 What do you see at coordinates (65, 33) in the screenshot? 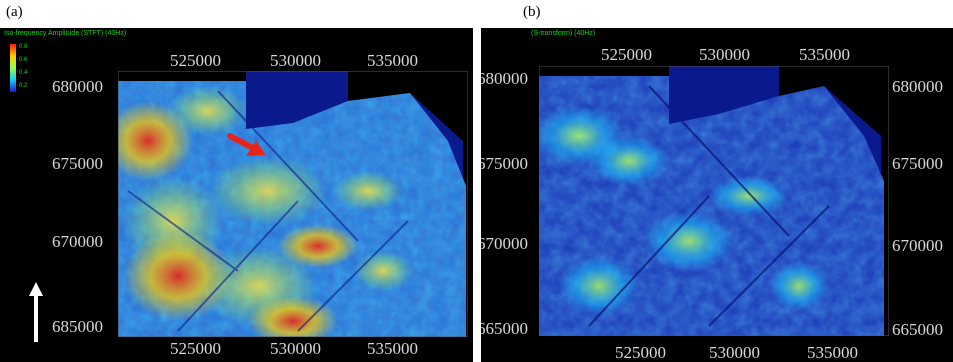
I see `panel-a-header: Iso-frequency Amplitude (STFT) (40Hz)` at bounding box center [65, 33].